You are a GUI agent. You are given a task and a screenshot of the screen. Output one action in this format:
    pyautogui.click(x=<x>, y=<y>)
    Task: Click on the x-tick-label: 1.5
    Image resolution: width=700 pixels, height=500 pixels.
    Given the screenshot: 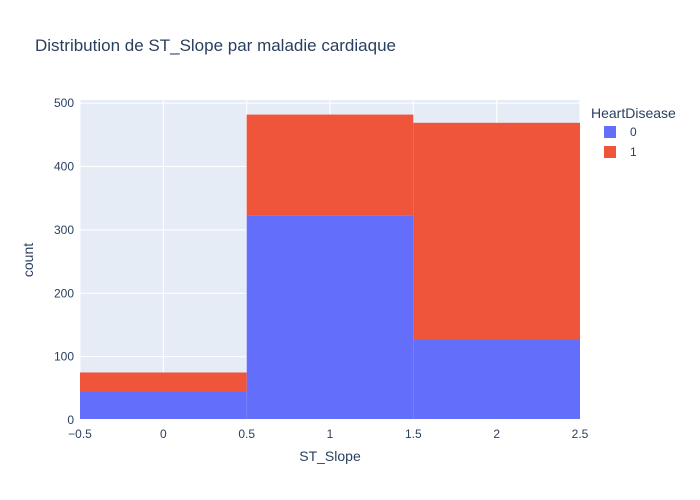 What is the action you would take?
    pyautogui.click(x=413, y=434)
    